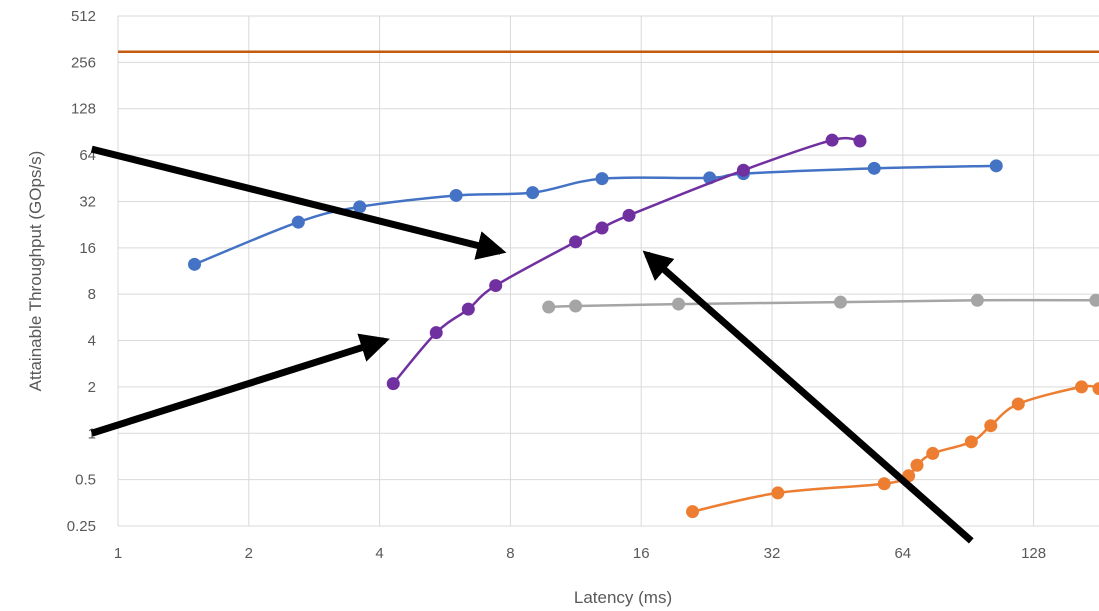 The image size is (1099, 611). Describe the element at coordinates (85, 480) in the screenshot. I see `y-tick-label: 0.5` at that location.